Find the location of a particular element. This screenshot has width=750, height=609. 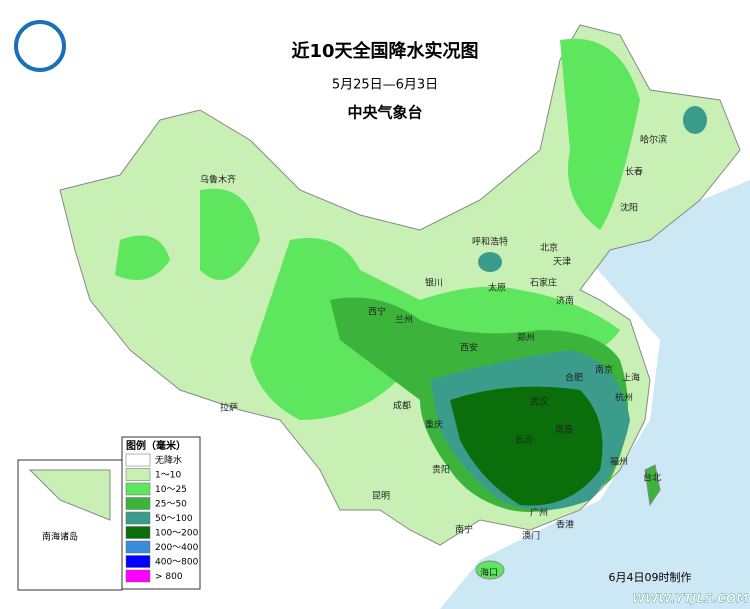

city-label: 沈阳 is located at coordinates (629, 208).